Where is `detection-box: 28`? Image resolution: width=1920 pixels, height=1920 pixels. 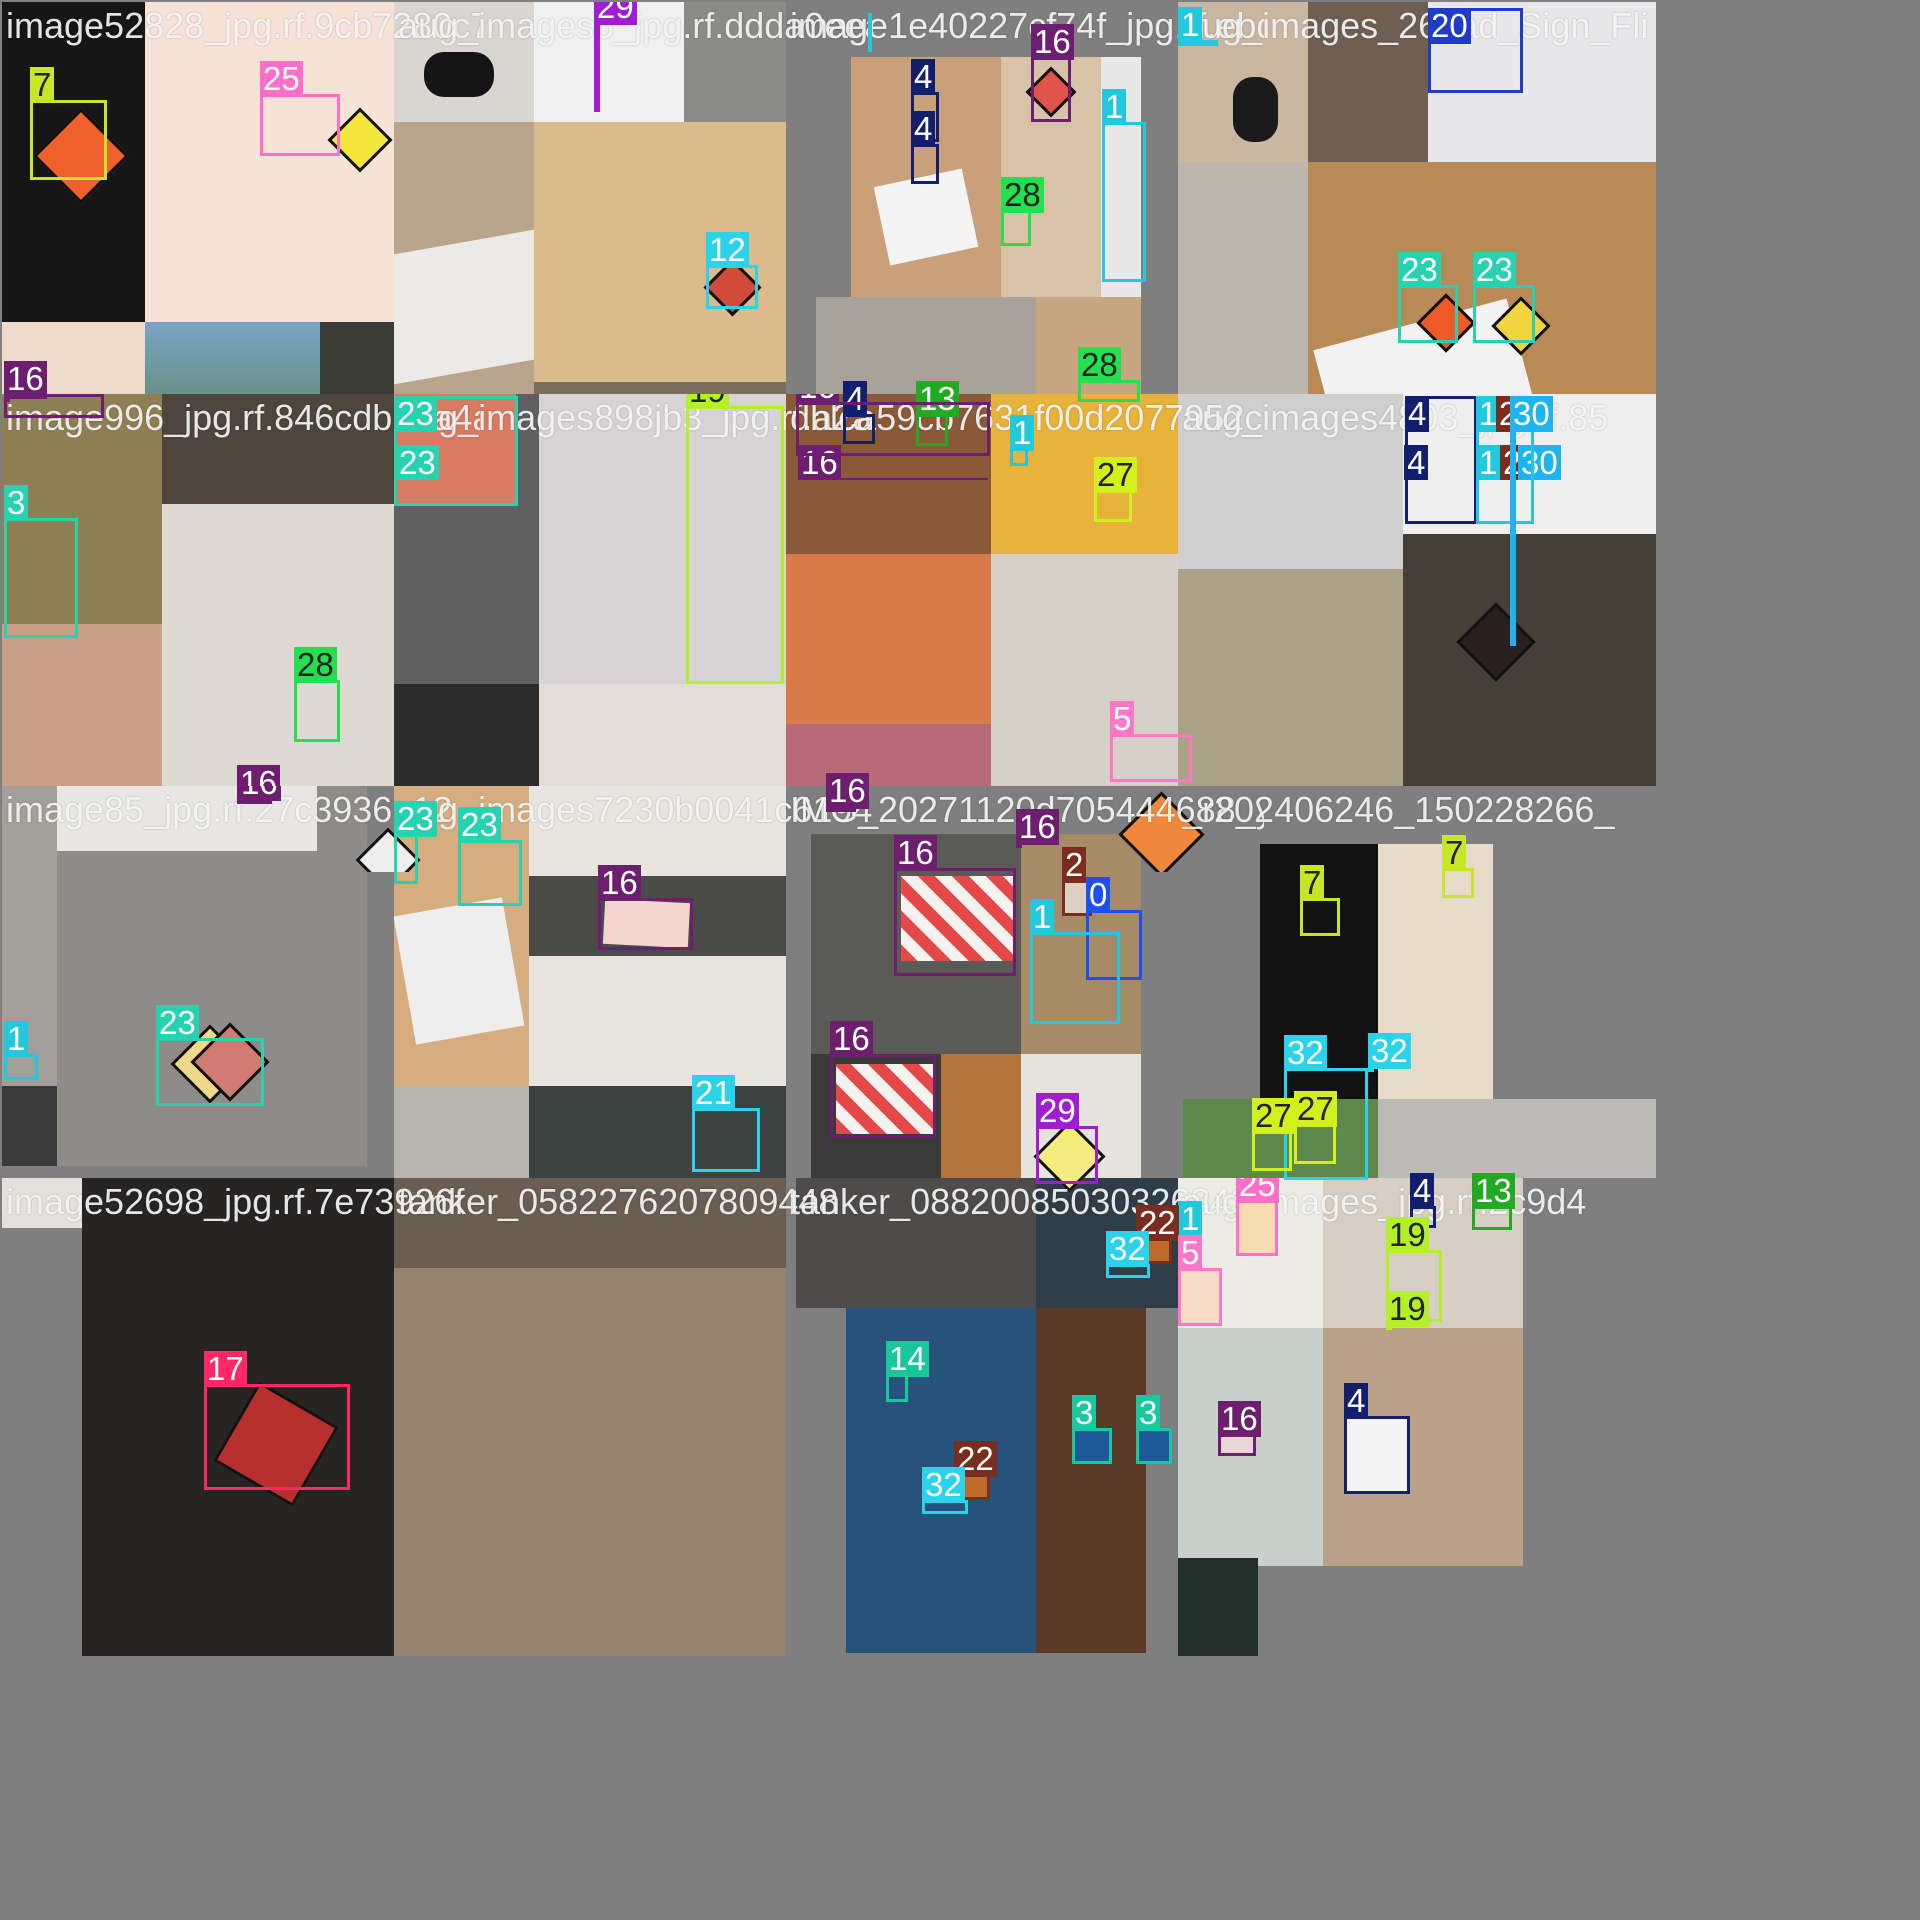 detection-box: 28 is located at coordinates (317, 694).